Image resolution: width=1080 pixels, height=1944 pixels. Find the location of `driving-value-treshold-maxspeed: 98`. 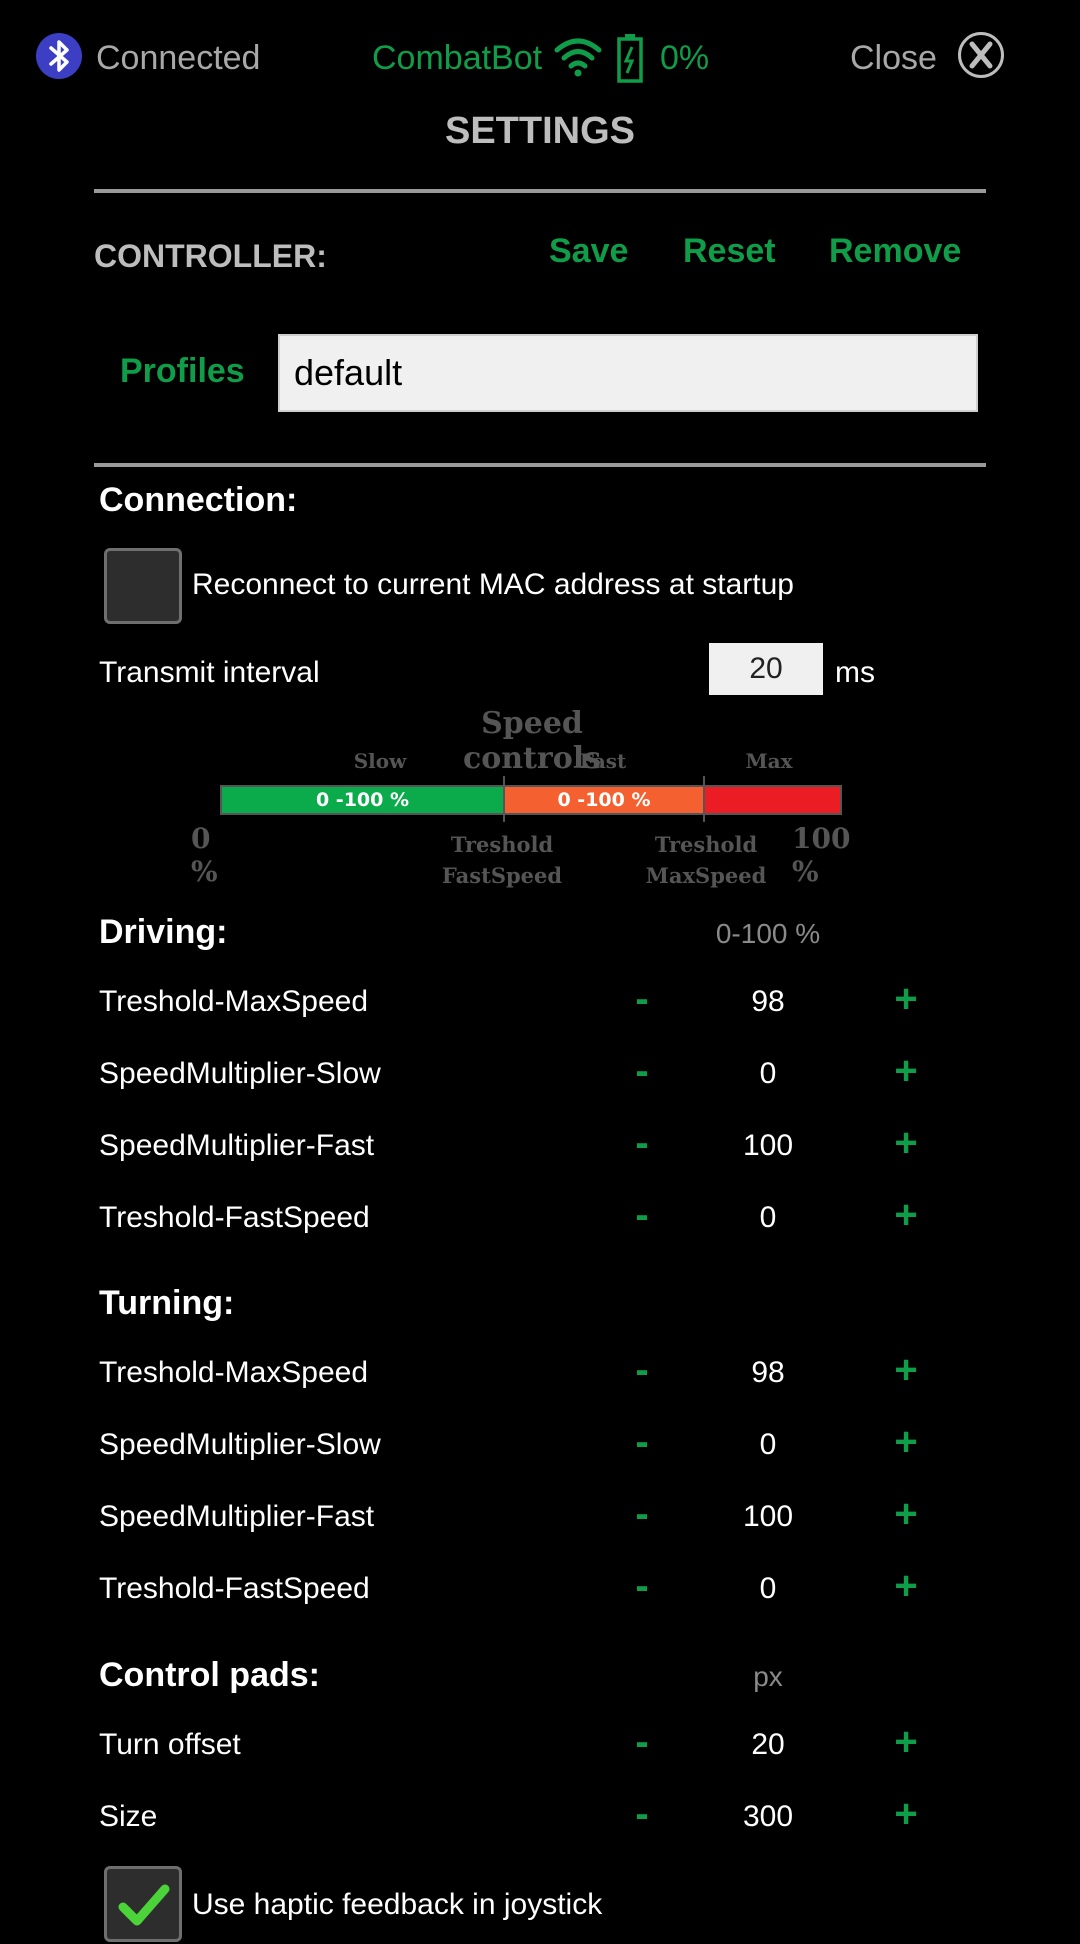

driving-value-treshold-maxspeed: 98 is located at coordinates (768, 1001).